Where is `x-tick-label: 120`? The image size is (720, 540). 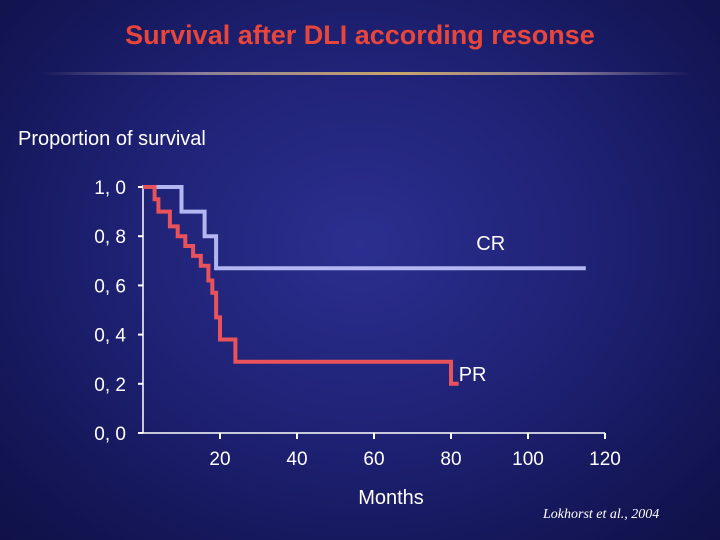
x-tick-label: 120 is located at coordinates (605, 459).